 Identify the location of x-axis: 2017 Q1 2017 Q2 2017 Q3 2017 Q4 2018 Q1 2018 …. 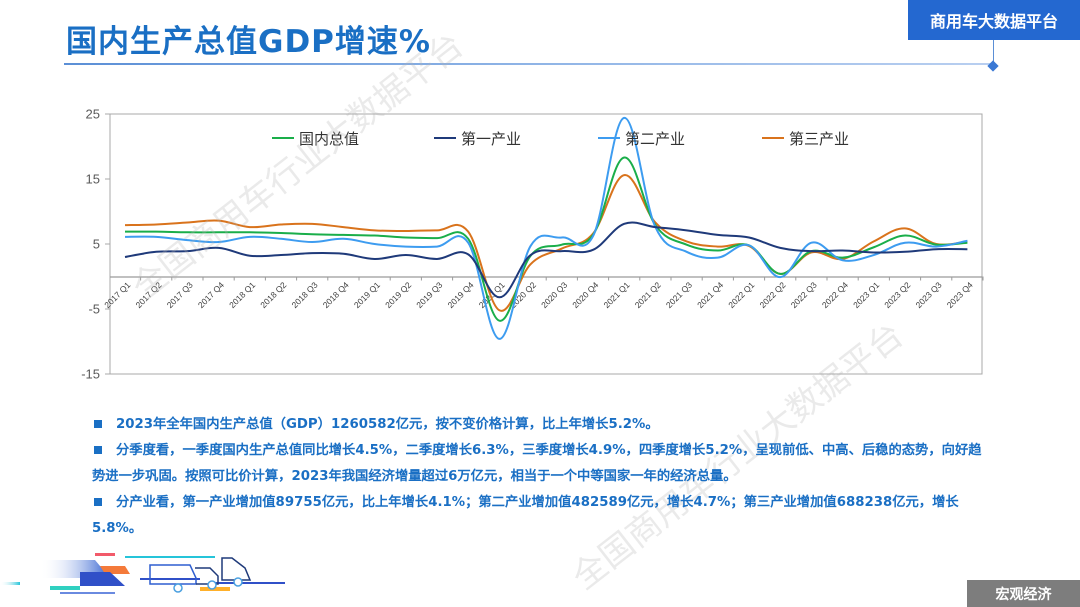
(543, 293).